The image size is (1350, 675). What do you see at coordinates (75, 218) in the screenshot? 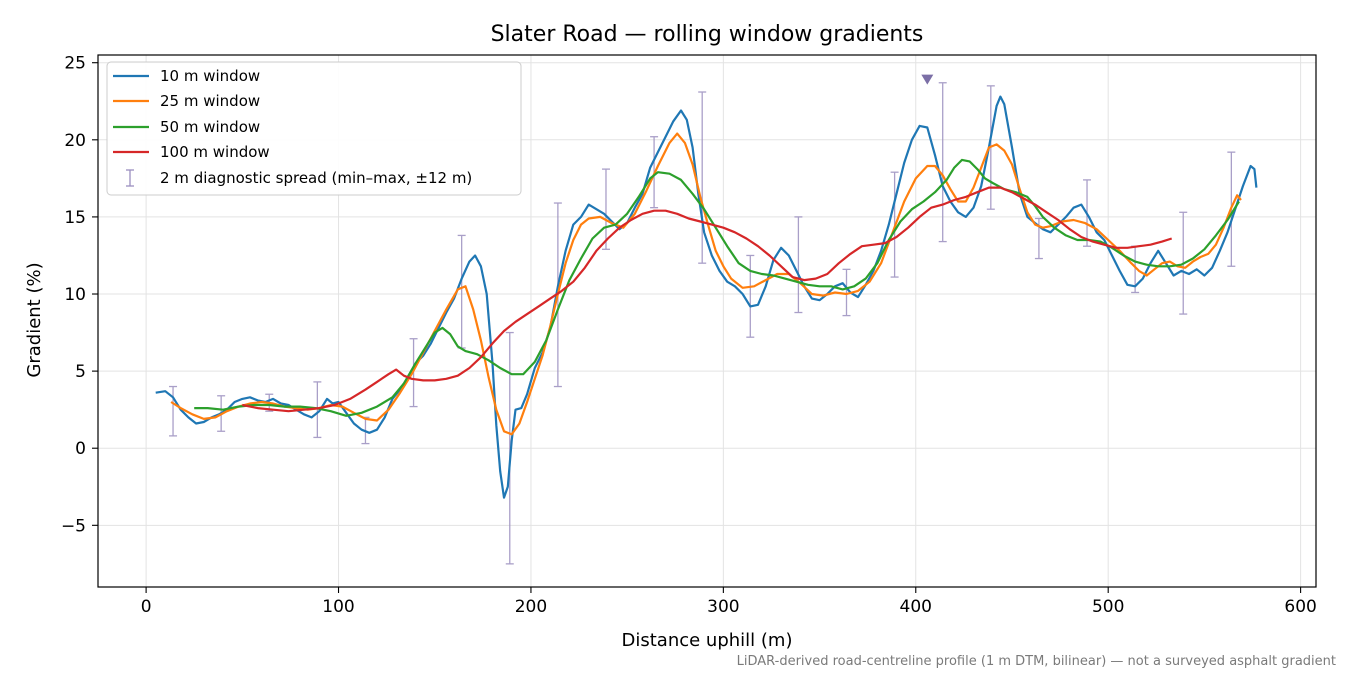
I see `y-tick-label: 15` at bounding box center [75, 218].